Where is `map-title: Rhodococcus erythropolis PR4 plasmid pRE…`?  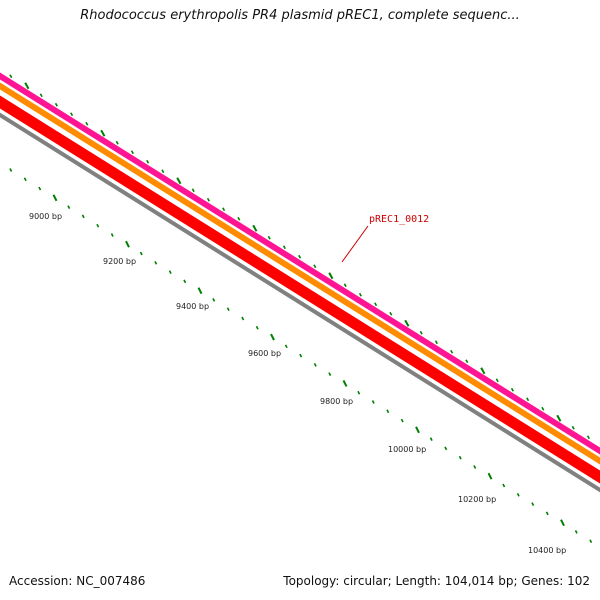 map-title: Rhodococcus erythropolis PR4 plasmid pRE… is located at coordinates (300, 15).